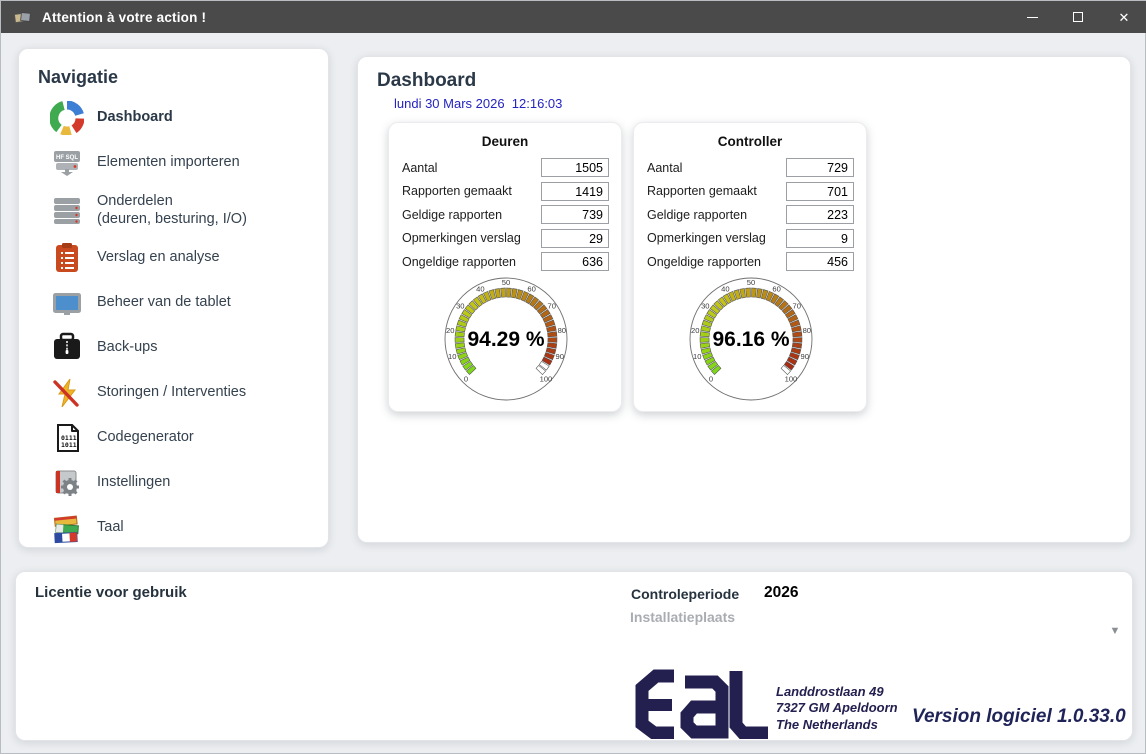 This screenshot has width=1146, height=754. I want to click on navigation-title: Navigatie, so click(78, 77).